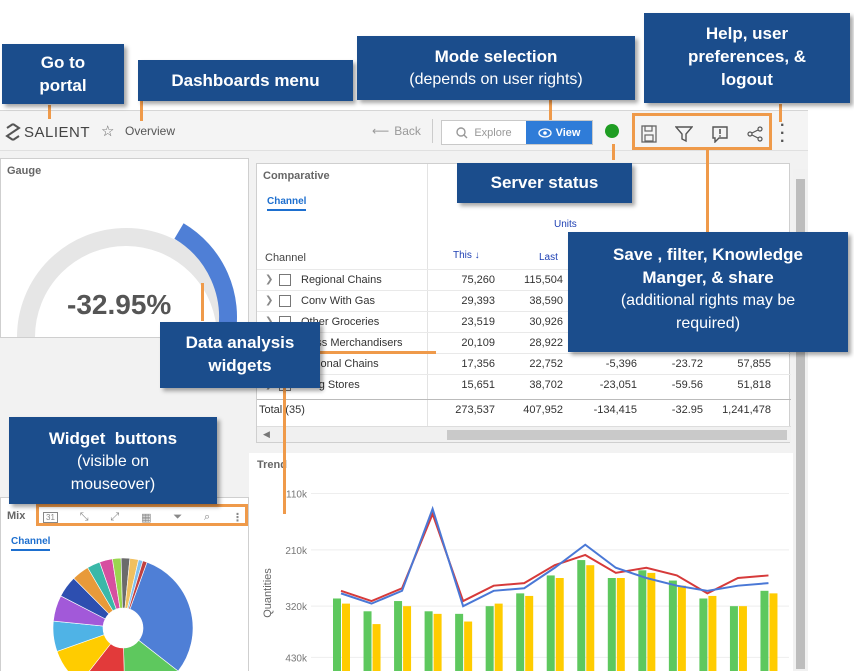 The width and height of the screenshot is (854, 671). Describe the element at coordinates (207, 516) in the screenshot. I see `search-icon: ⌕` at that location.